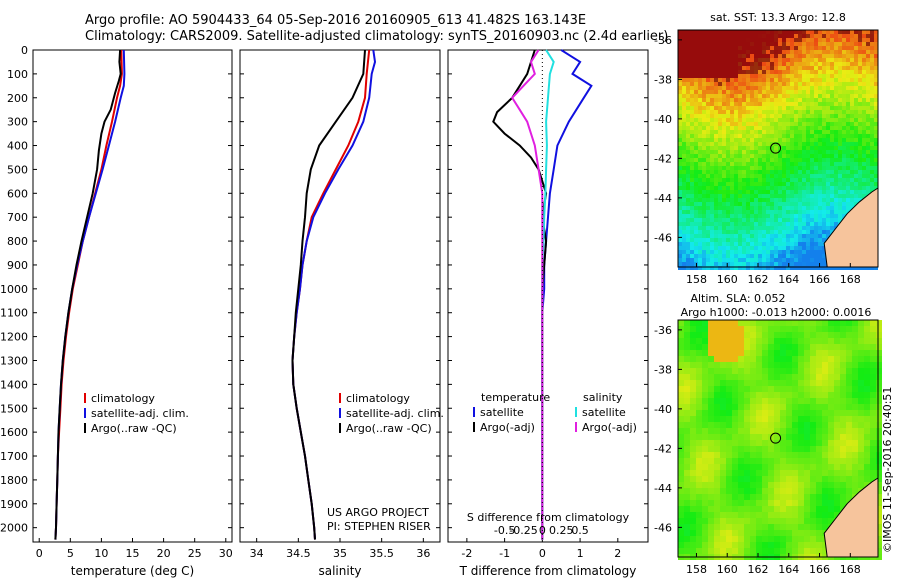 The width and height of the screenshot is (900, 580). I want to click on difference-profile-xtick-label: 1, so click(580, 553).